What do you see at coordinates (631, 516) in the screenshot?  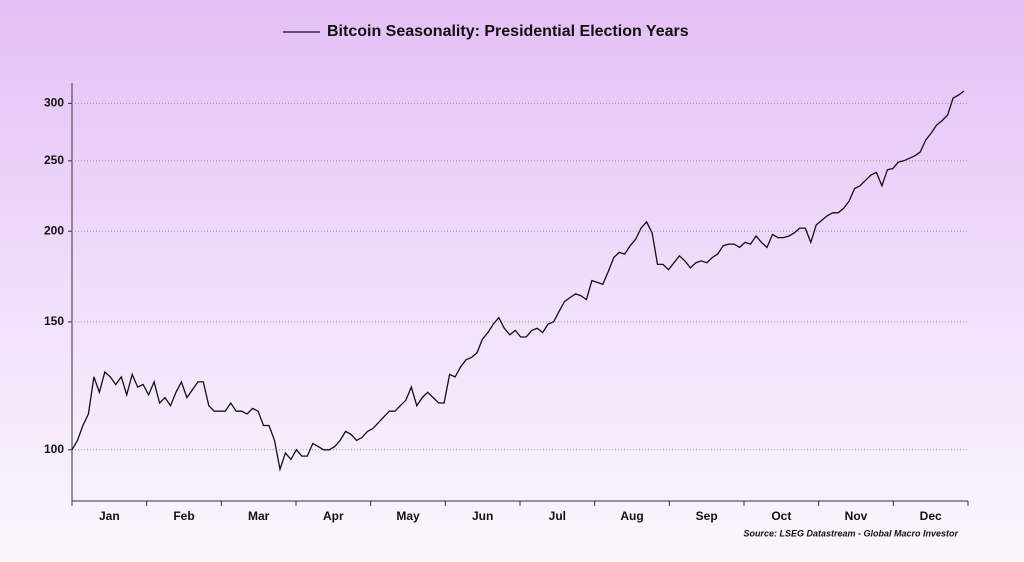 I see `x-tick-label: Aug` at bounding box center [631, 516].